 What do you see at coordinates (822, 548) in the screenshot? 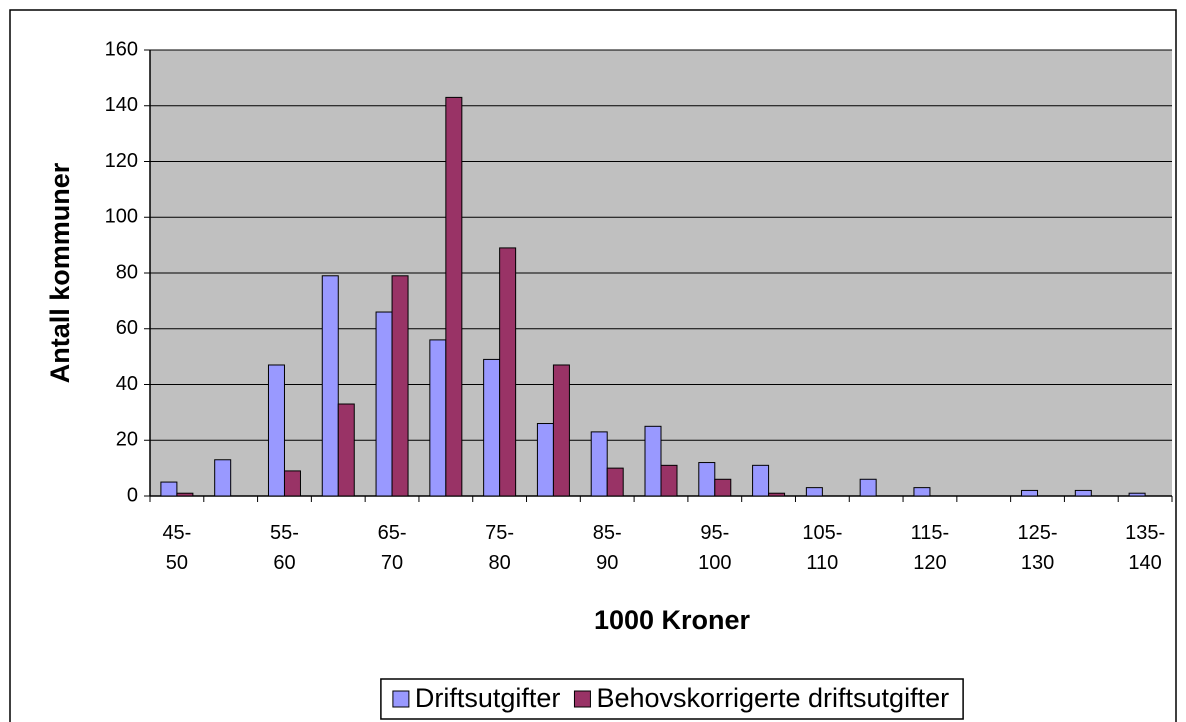
I see `x-tick-label: 105-110` at bounding box center [822, 548].